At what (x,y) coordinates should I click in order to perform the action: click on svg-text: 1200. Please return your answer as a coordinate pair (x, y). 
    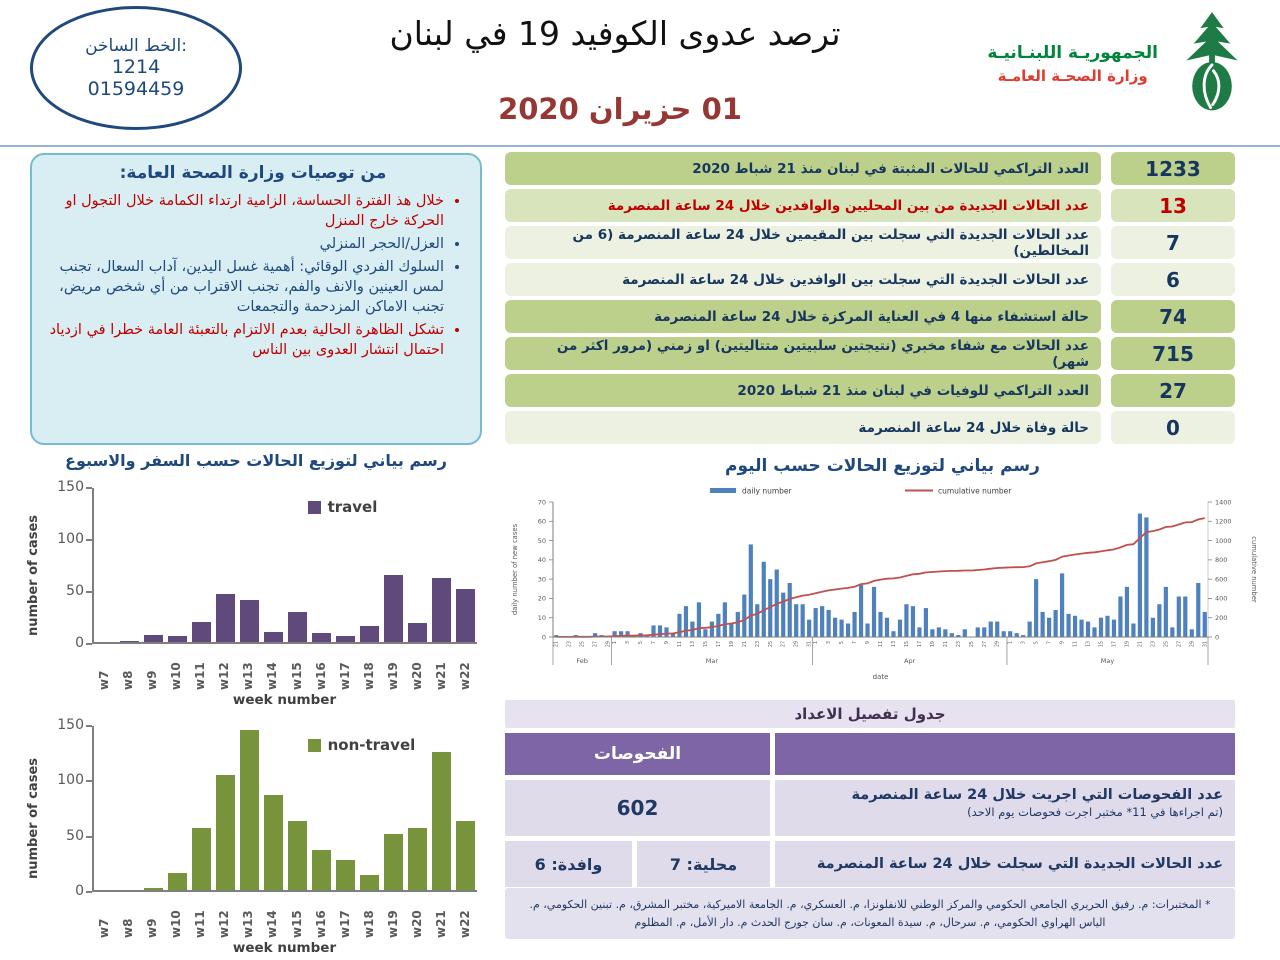
    Looking at the image, I should click on (1223, 522).